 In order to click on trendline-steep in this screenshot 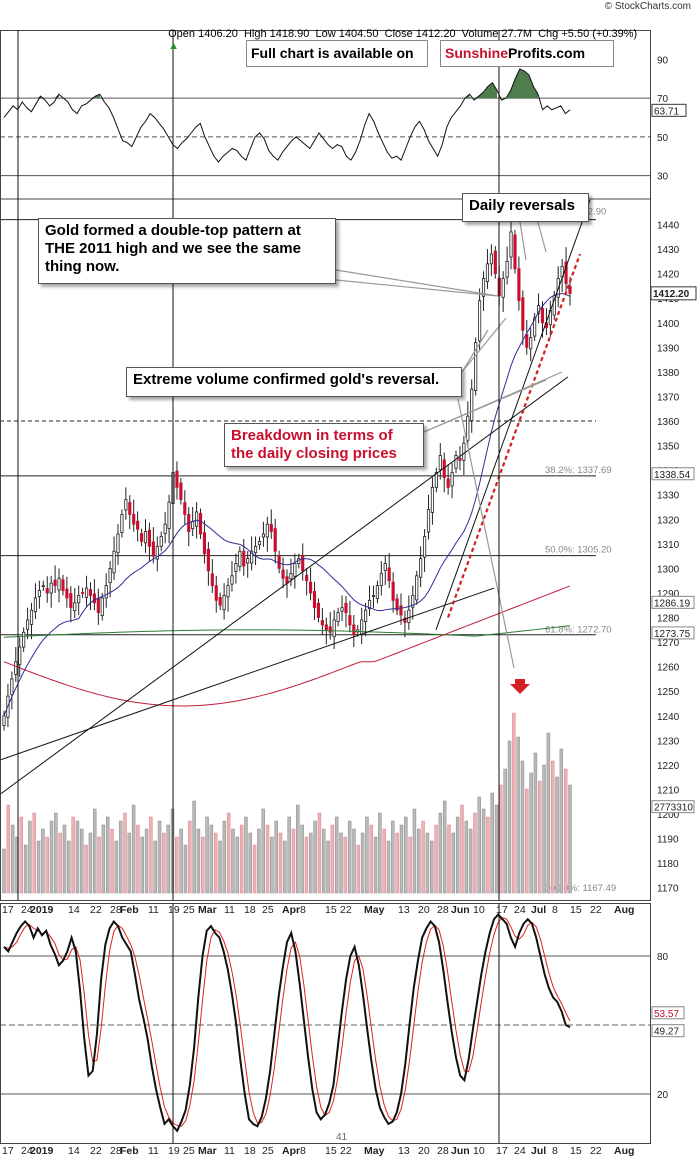, I will do `click(513, 414)`.